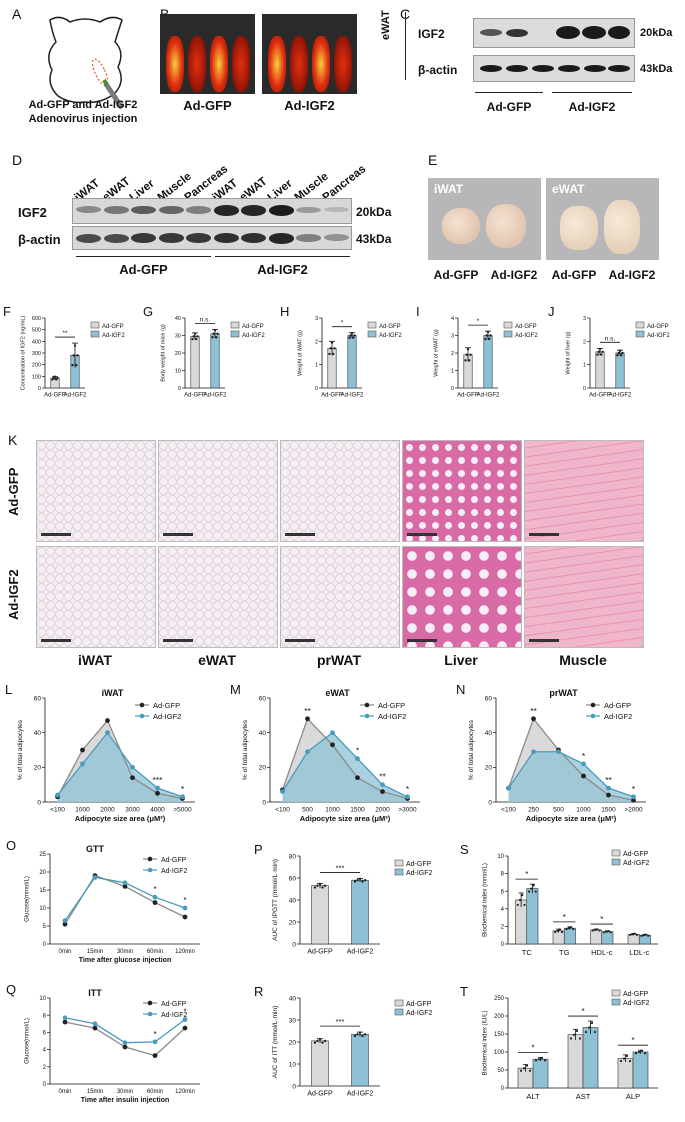 Image resolution: width=685 pixels, height=1122 pixels. Describe the element at coordinates (42, 891) in the screenshot. I see `y-tick-label: 15` at that location.